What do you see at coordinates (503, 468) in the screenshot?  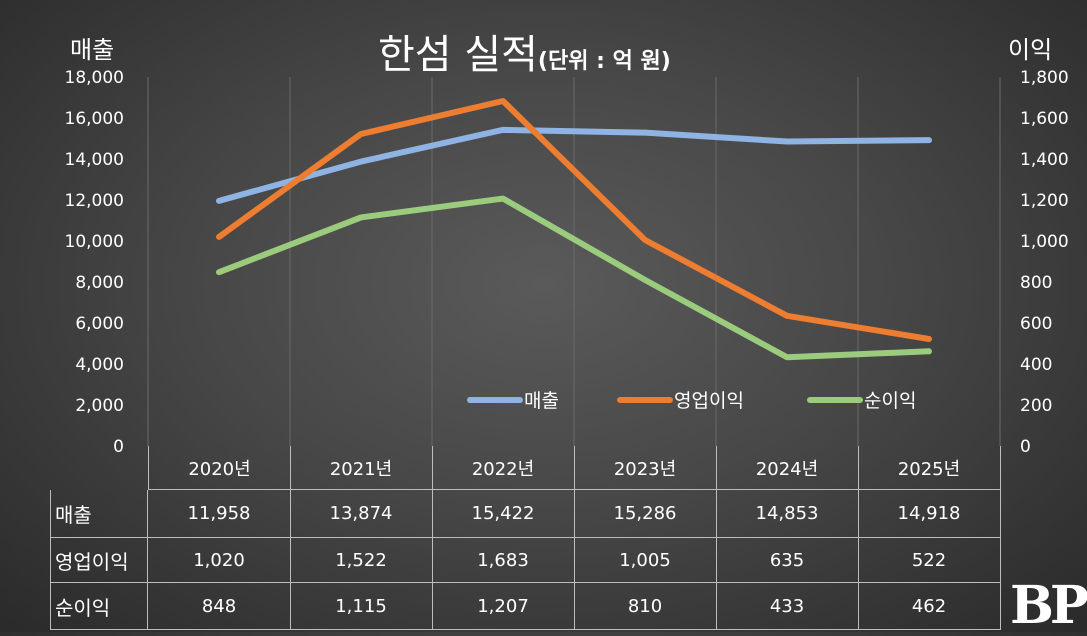 I see `column-header-2022년: 2022년` at bounding box center [503, 468].